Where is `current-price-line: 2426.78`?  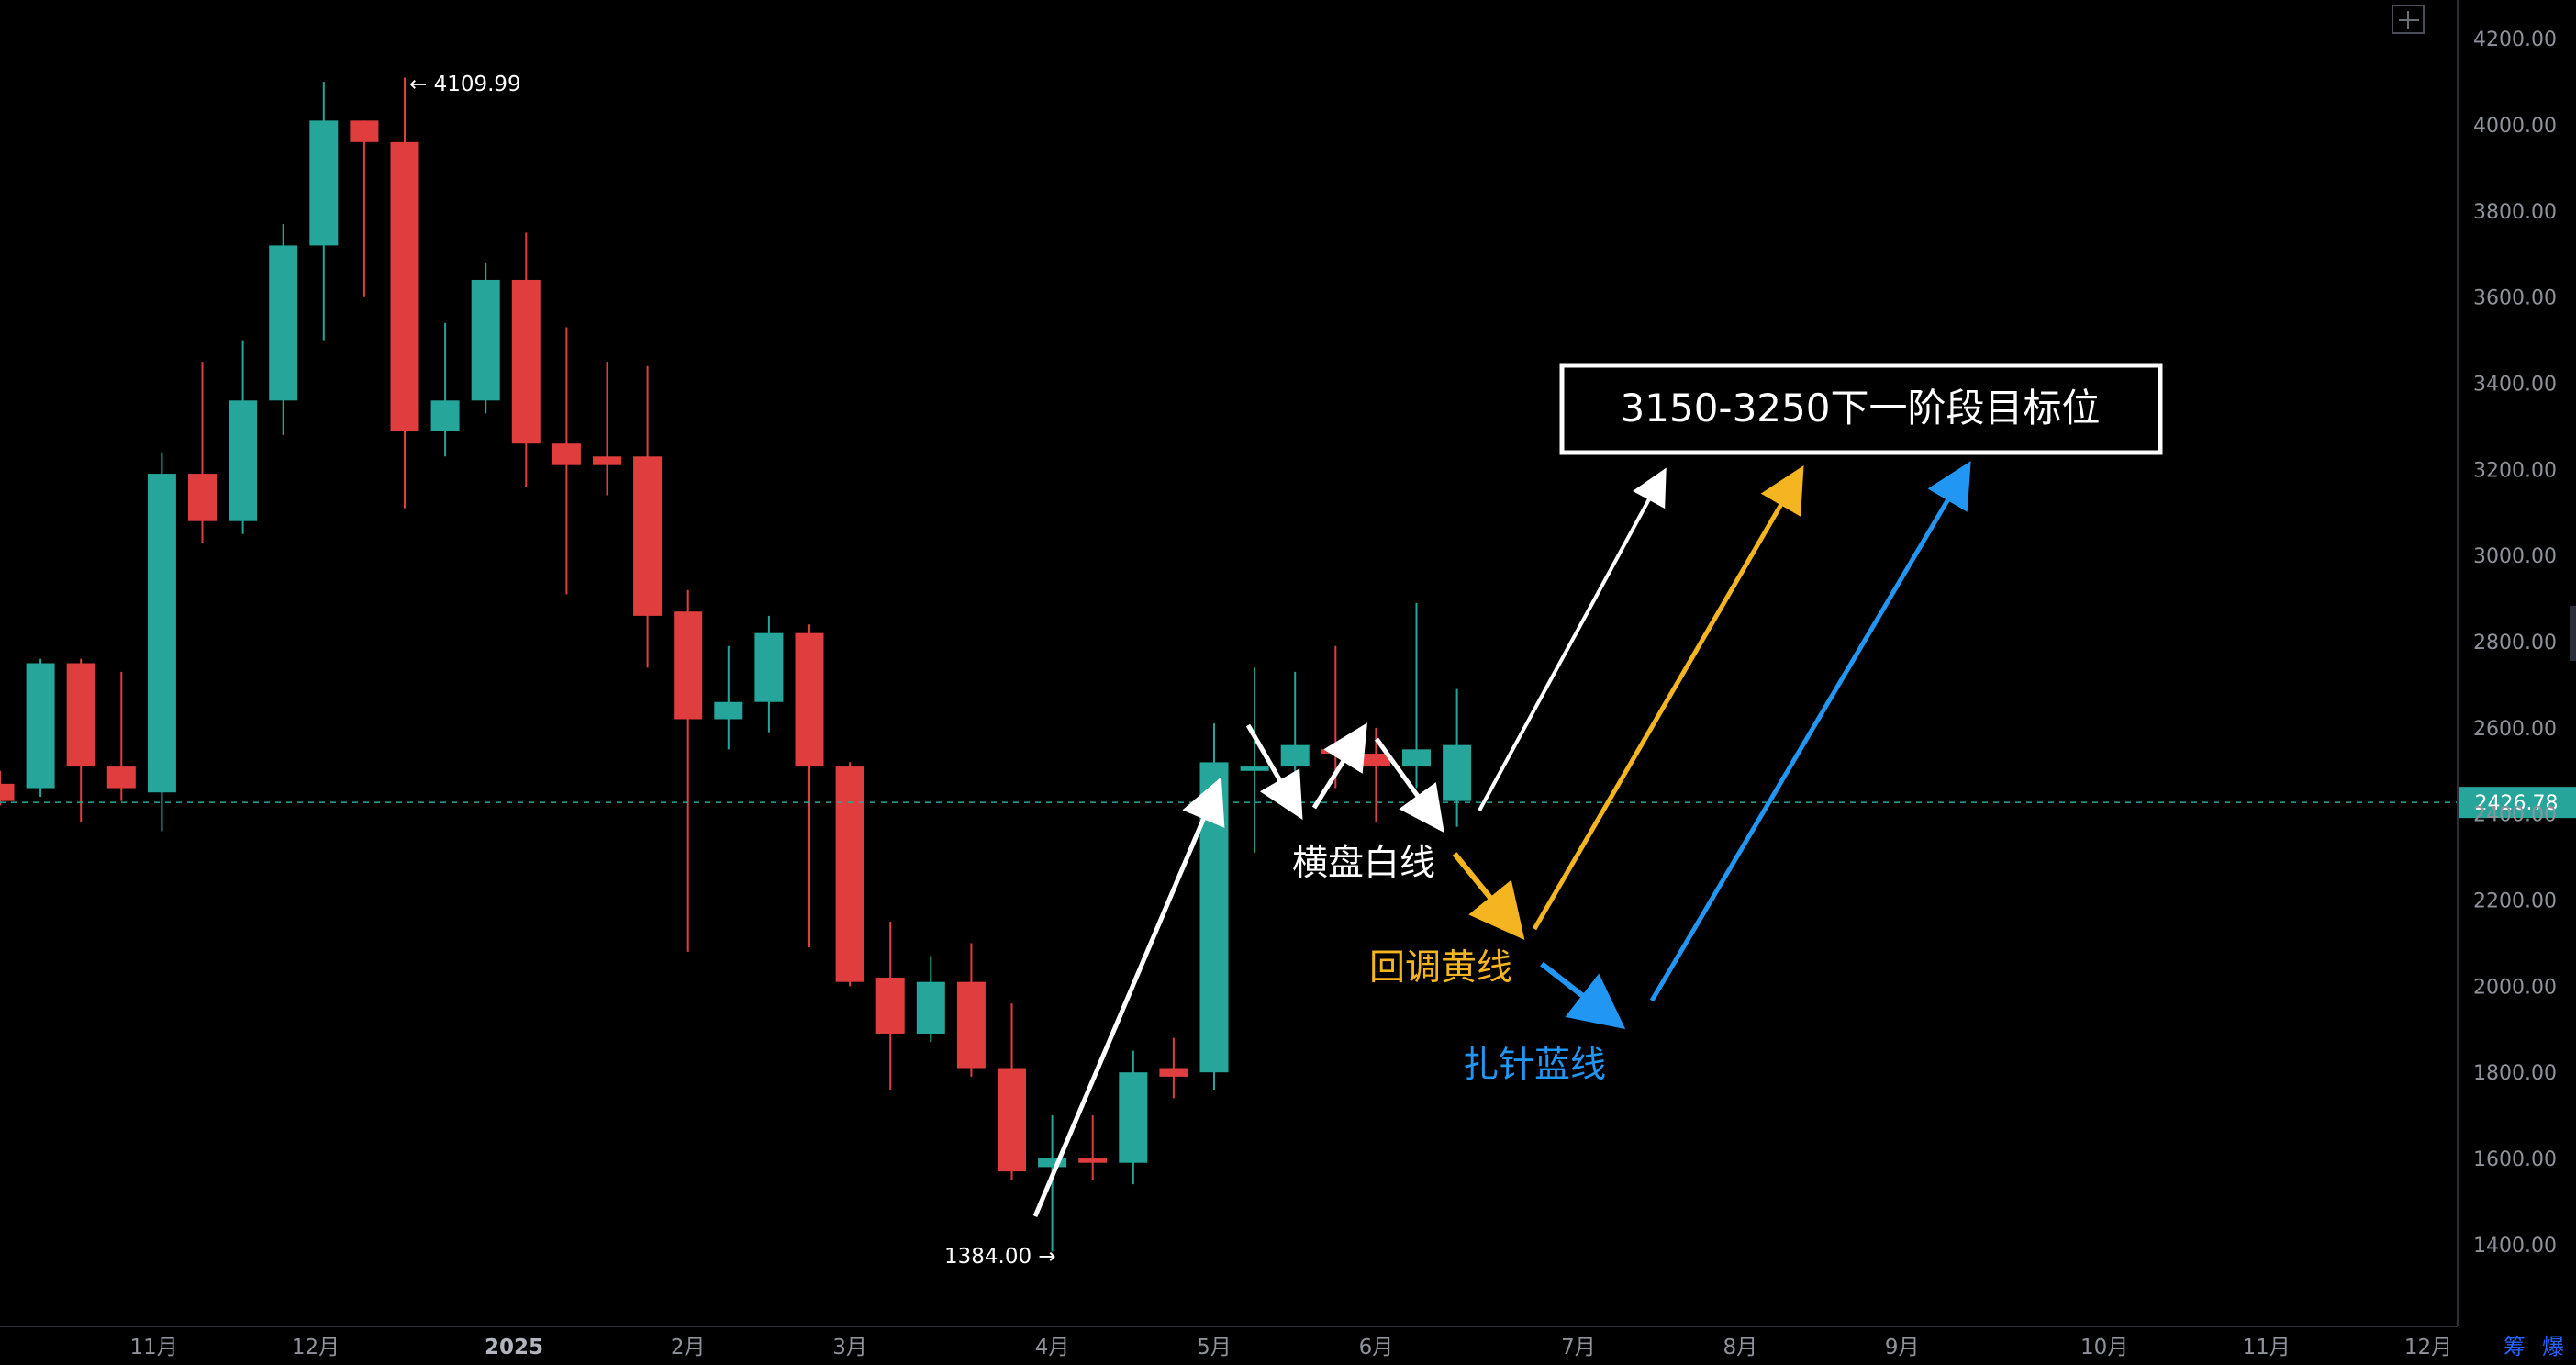 current-price-line: 2426.78 is located at coordinates (1288, 803).